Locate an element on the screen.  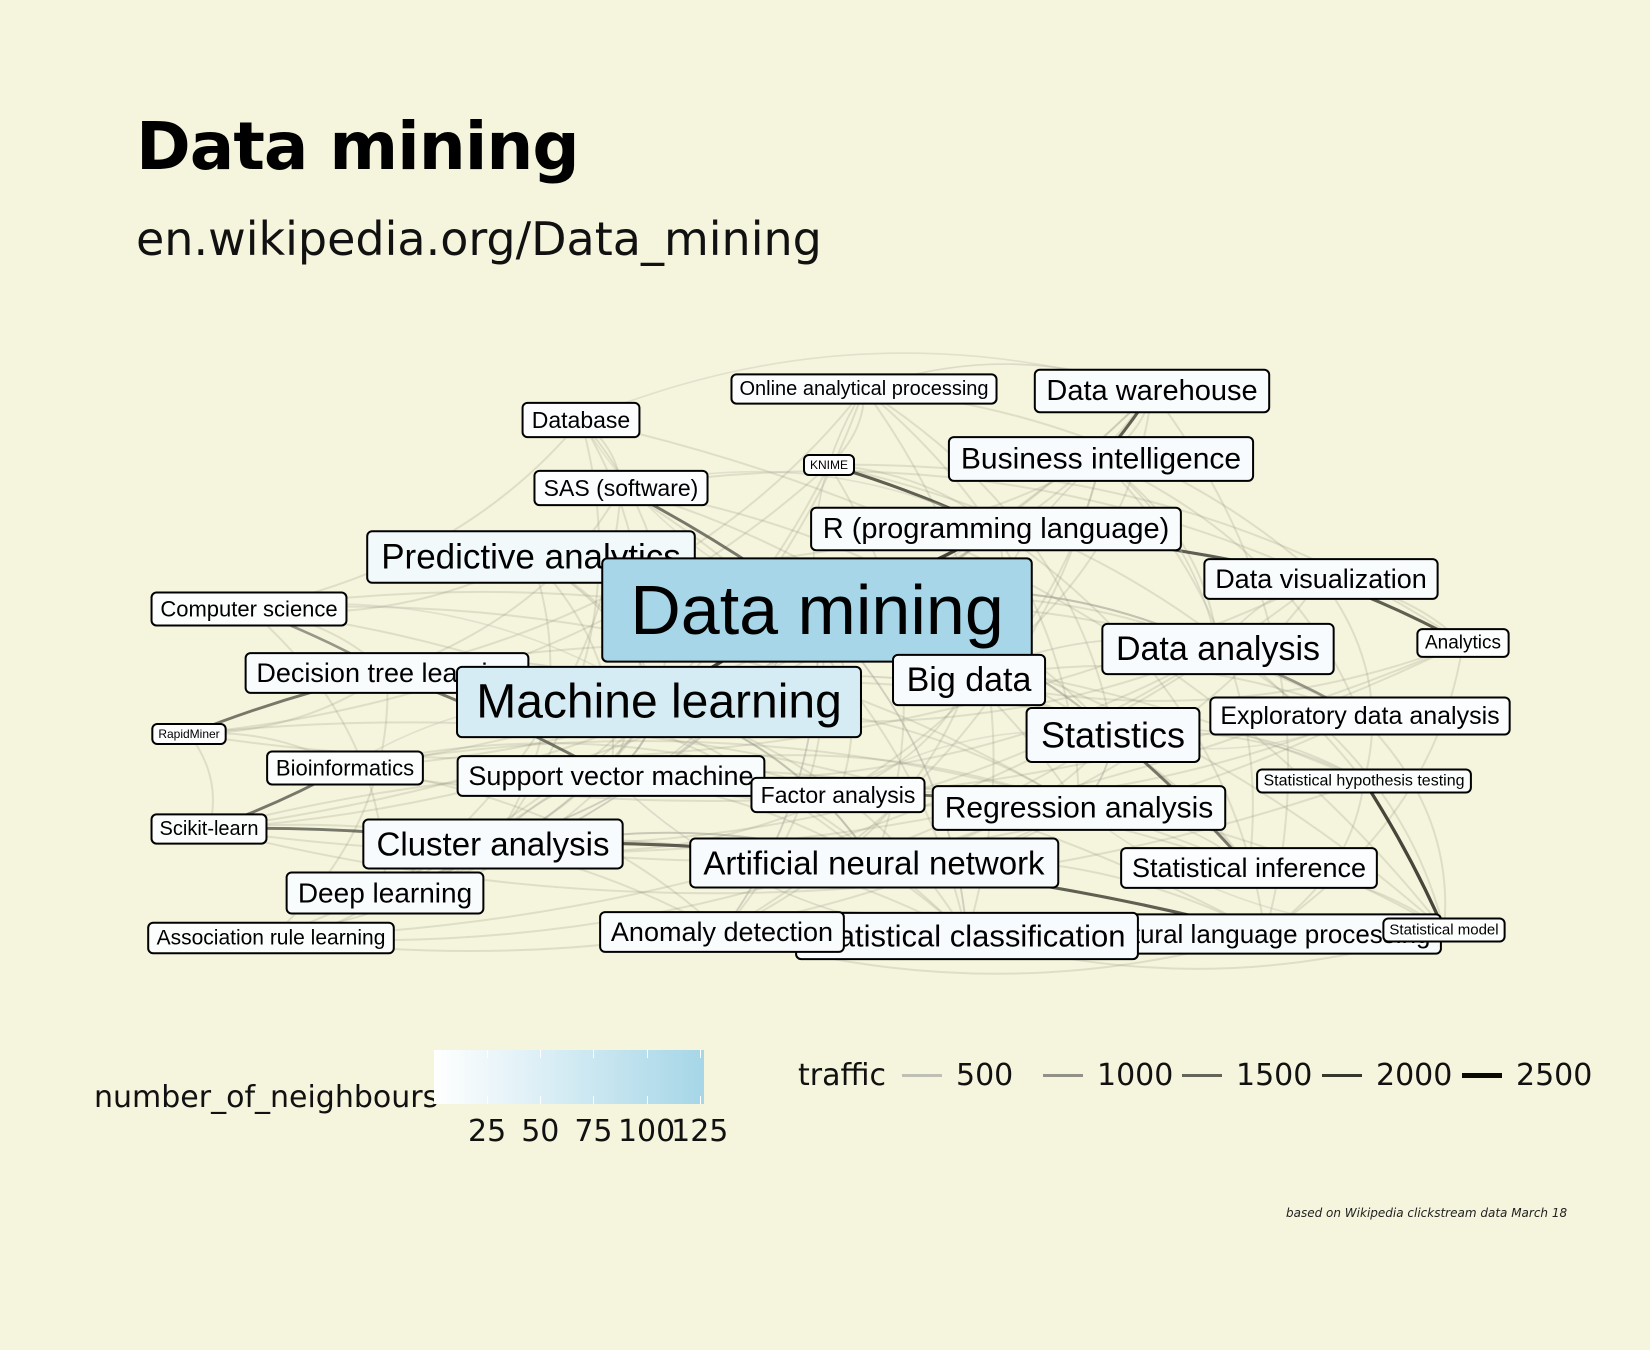
node-statistical-model: Statistical model is located at coordinates (1444, 930).